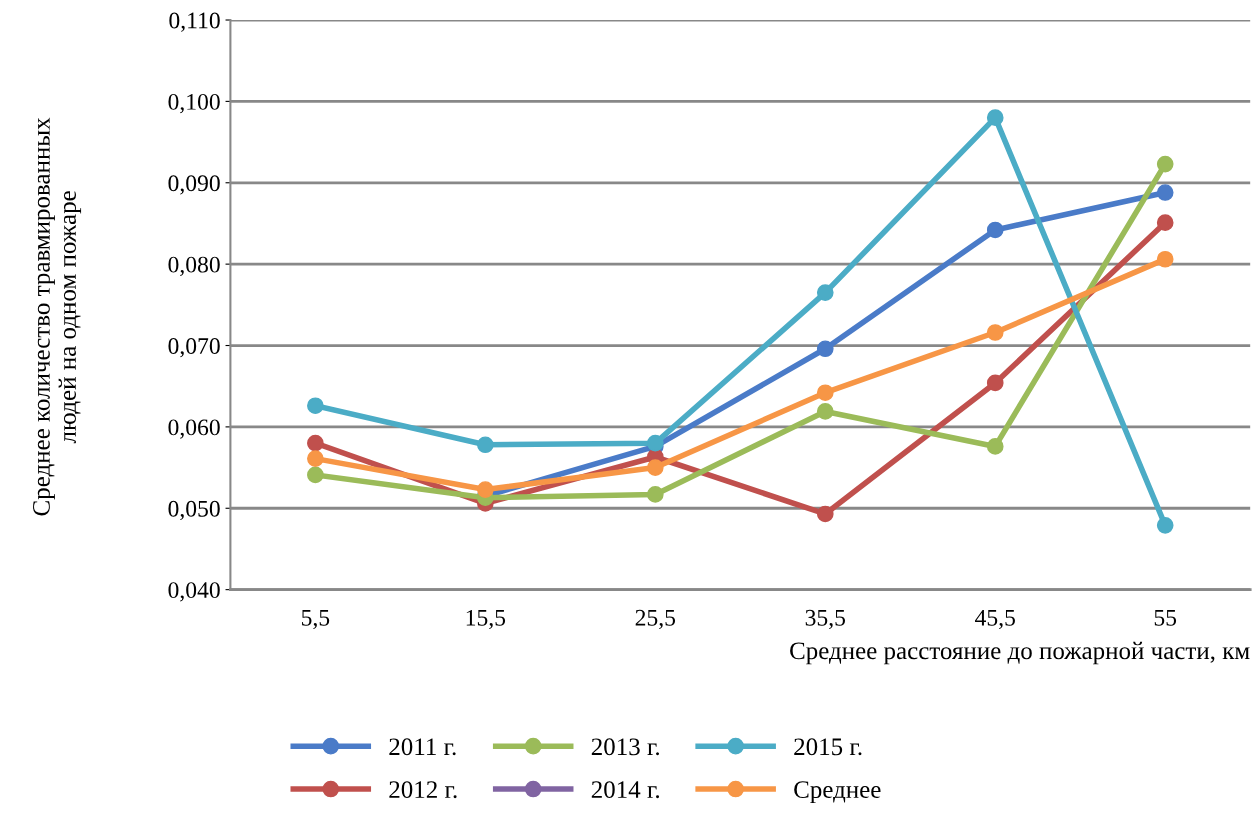 Image resolution: width=1259 pixels, height=834 pixels. What do you see at coordinates (825, 619) in the screenshot?
I see `x-tick-label: 35,5` at bounding box center [825, 619].